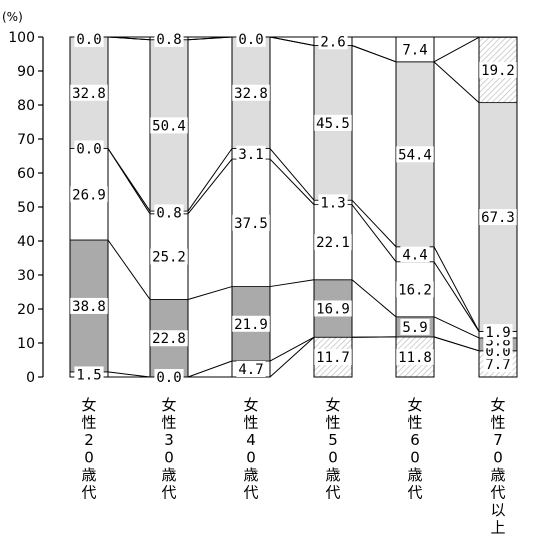  Describe the element at coordinates (26, 310) in the screenshot. I see `y-tick-label: 20` at that location.